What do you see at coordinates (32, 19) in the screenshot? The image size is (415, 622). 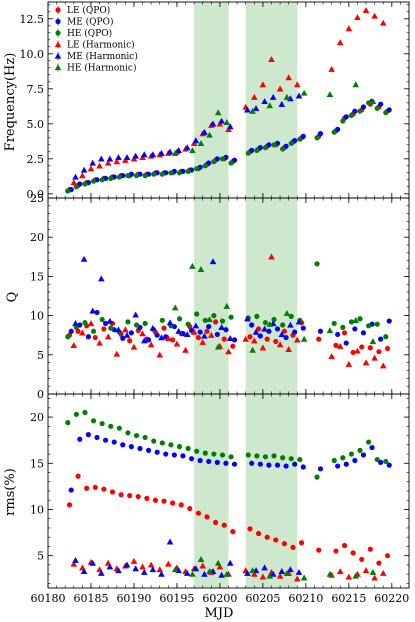 I see `y-tick-label-frequency-5: 12.5` at bounding box center [32, 19].